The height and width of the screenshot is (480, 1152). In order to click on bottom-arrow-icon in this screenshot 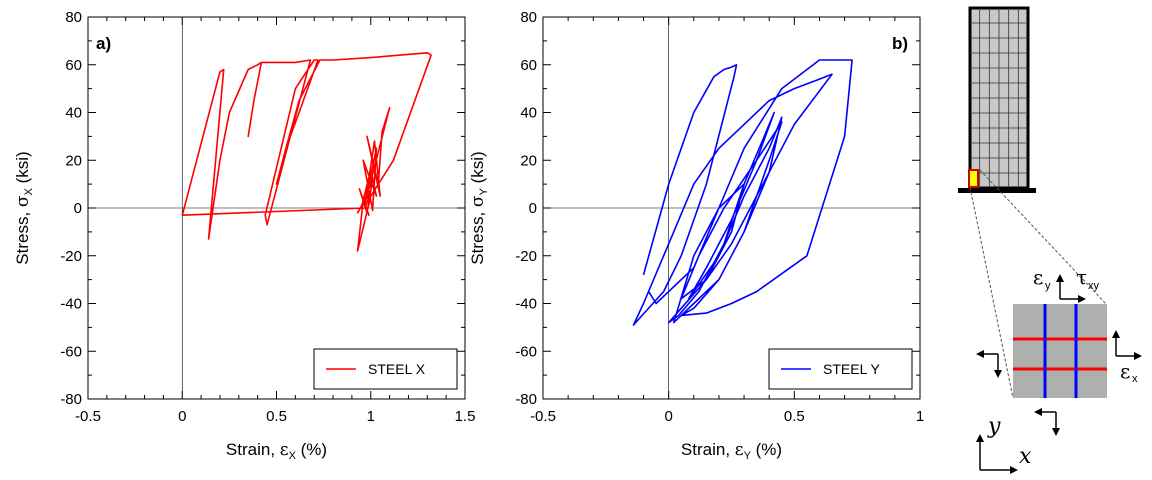, I will do `click(1047, 422)`.